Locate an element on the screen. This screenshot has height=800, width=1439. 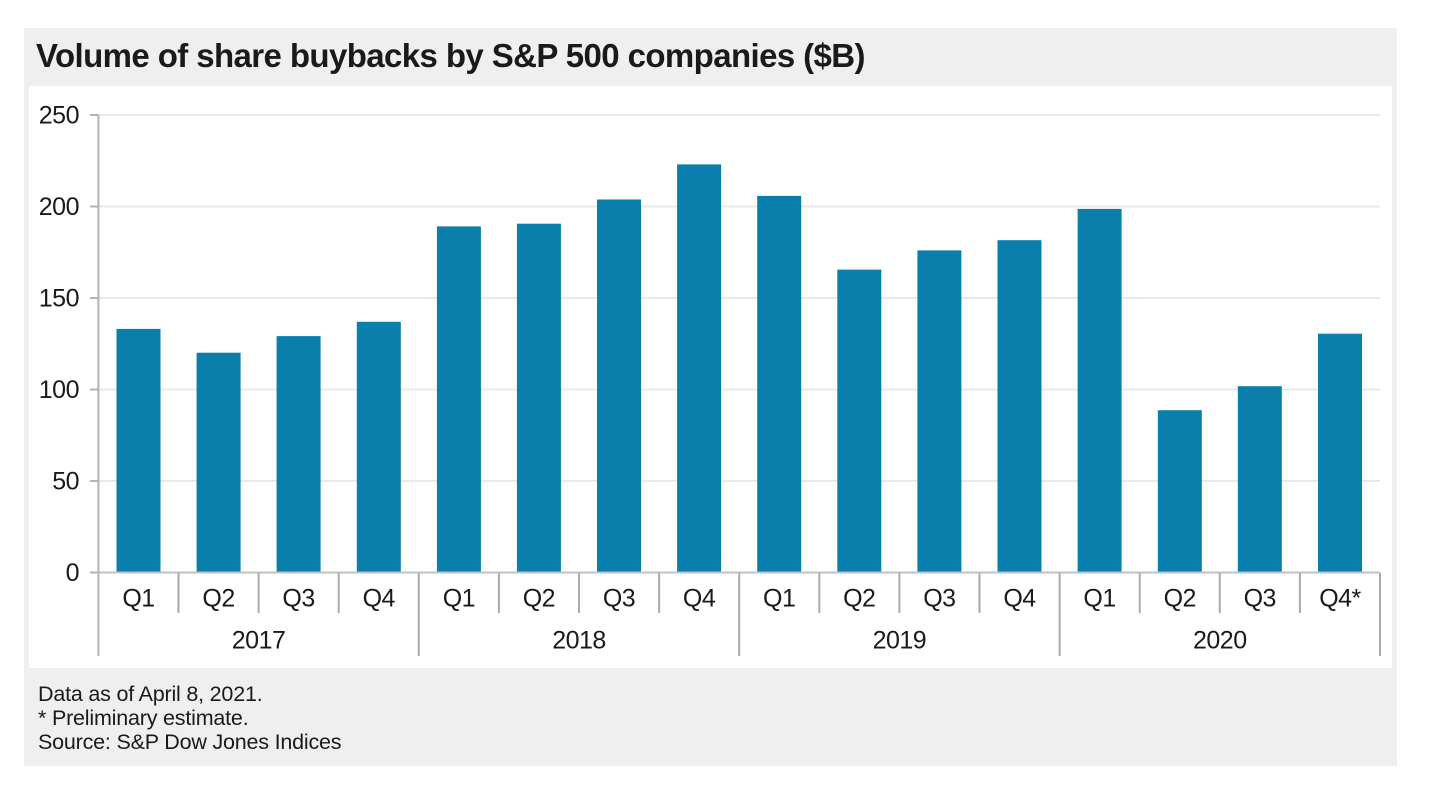
svg-text: 150 is located at coordinates (59, 299).